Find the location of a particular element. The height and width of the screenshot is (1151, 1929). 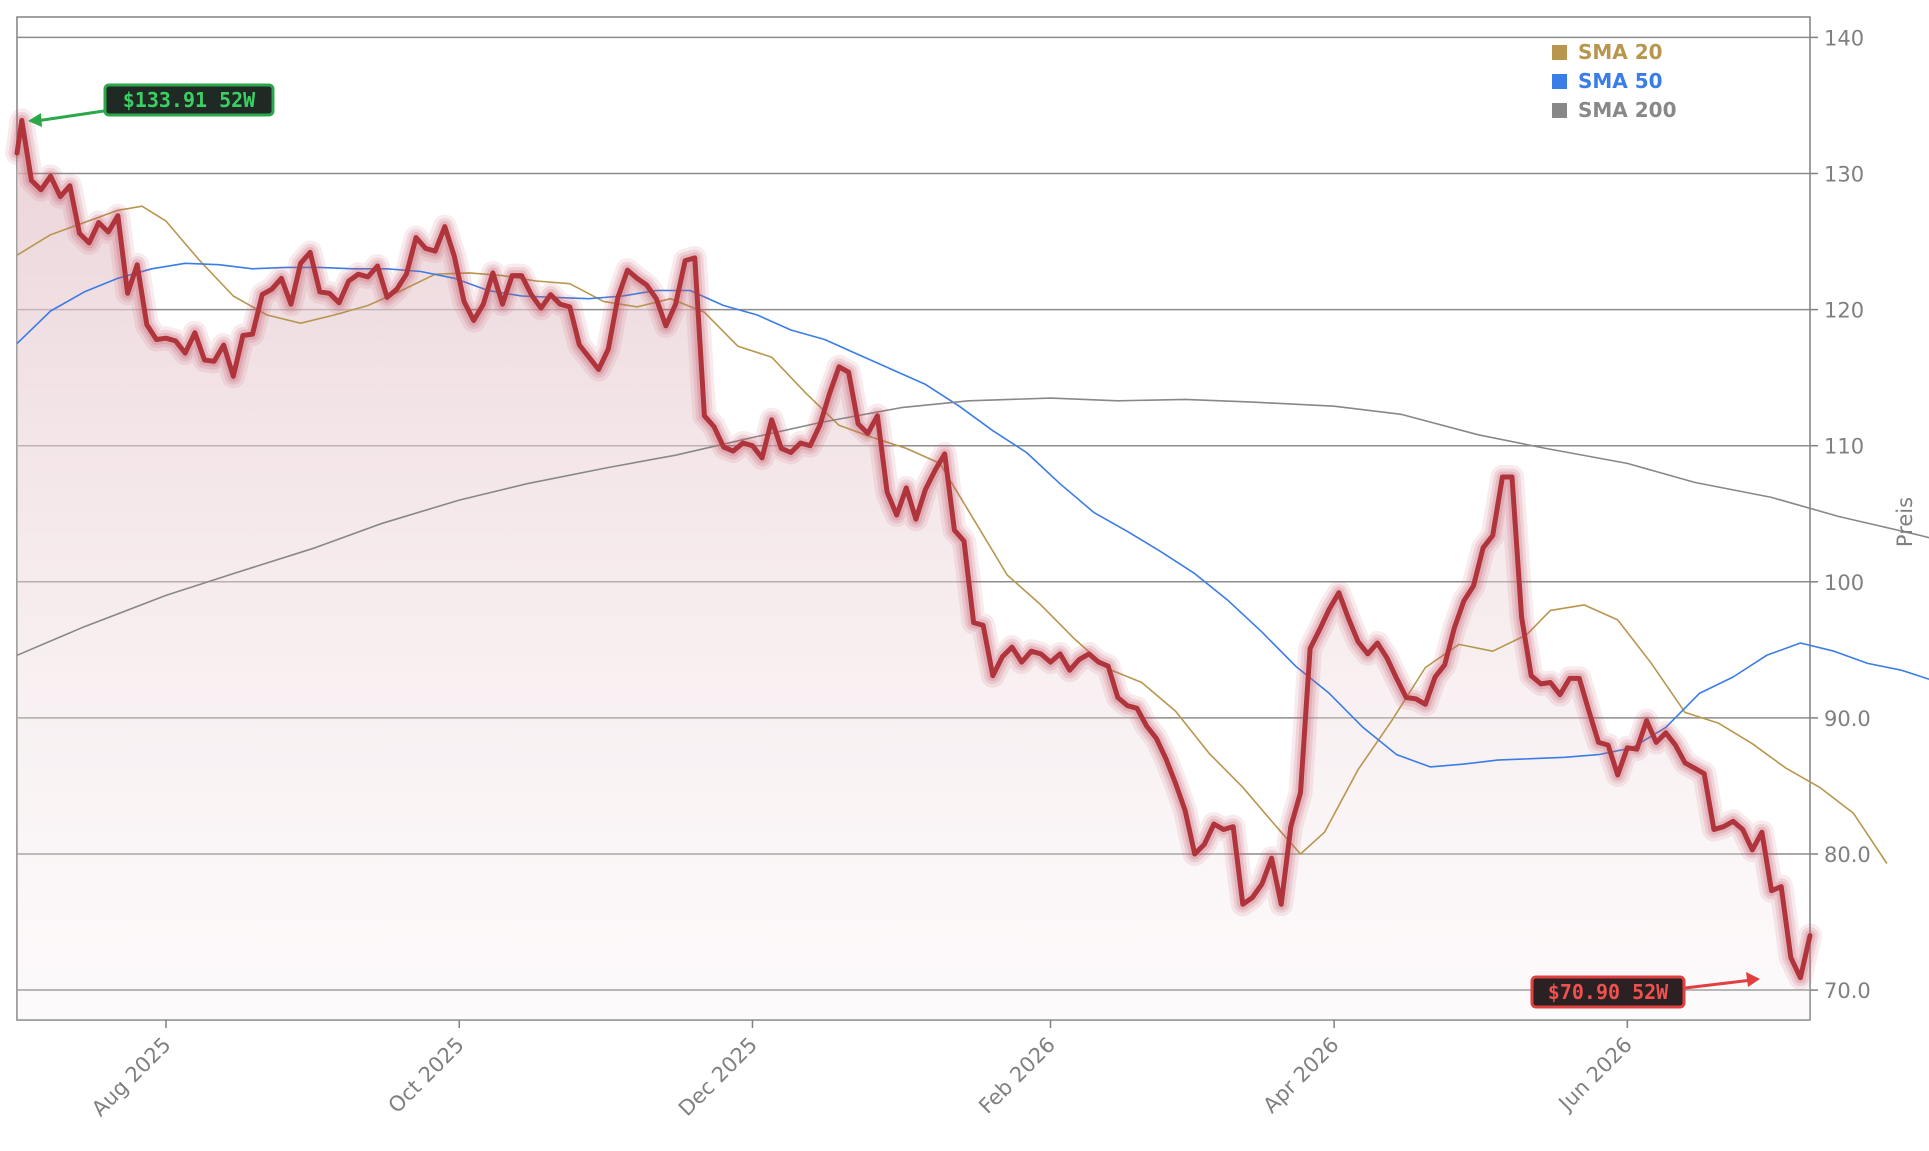

legend-item-sma200: SMA 200 is located at coordinates (1614, 110).